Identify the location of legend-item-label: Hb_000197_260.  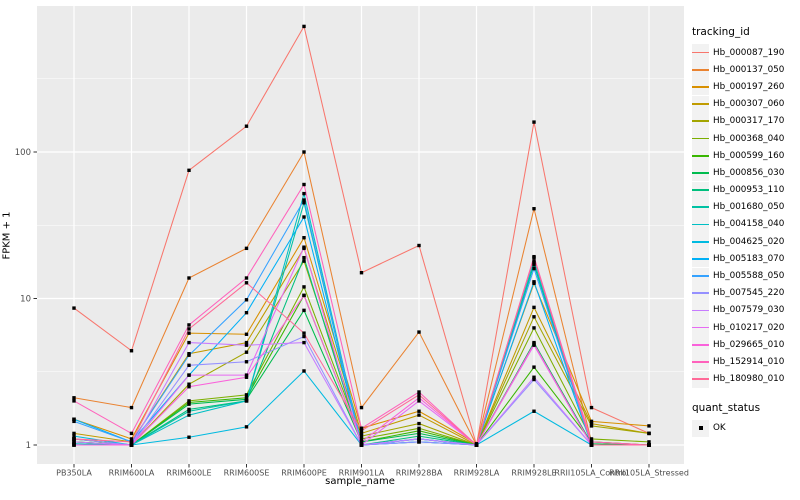
(749, 86).